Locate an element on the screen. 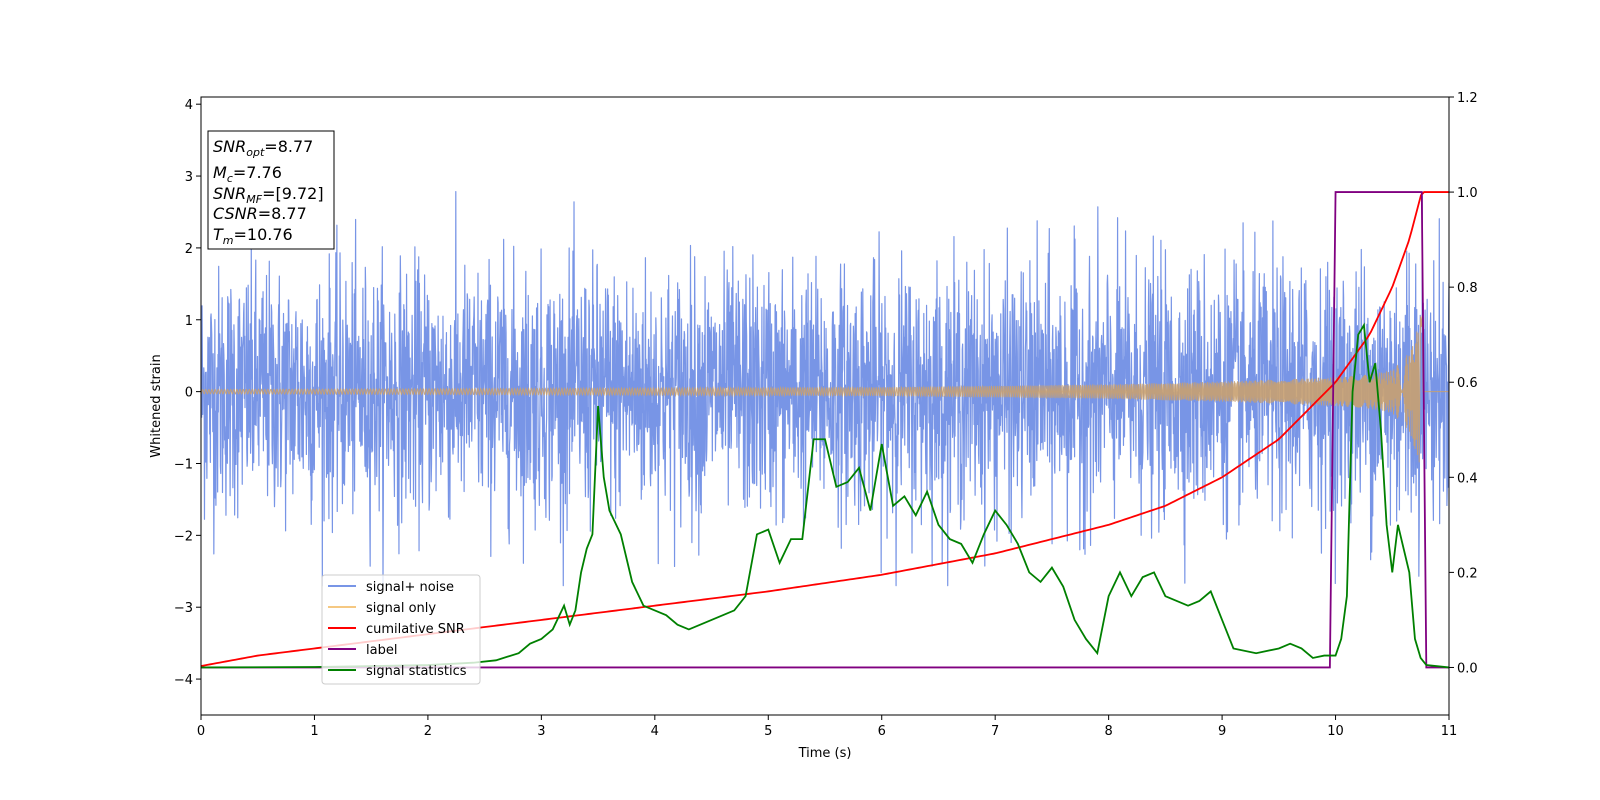  y2-tick-label: 0.2 is located at coordinates (1467, 573).